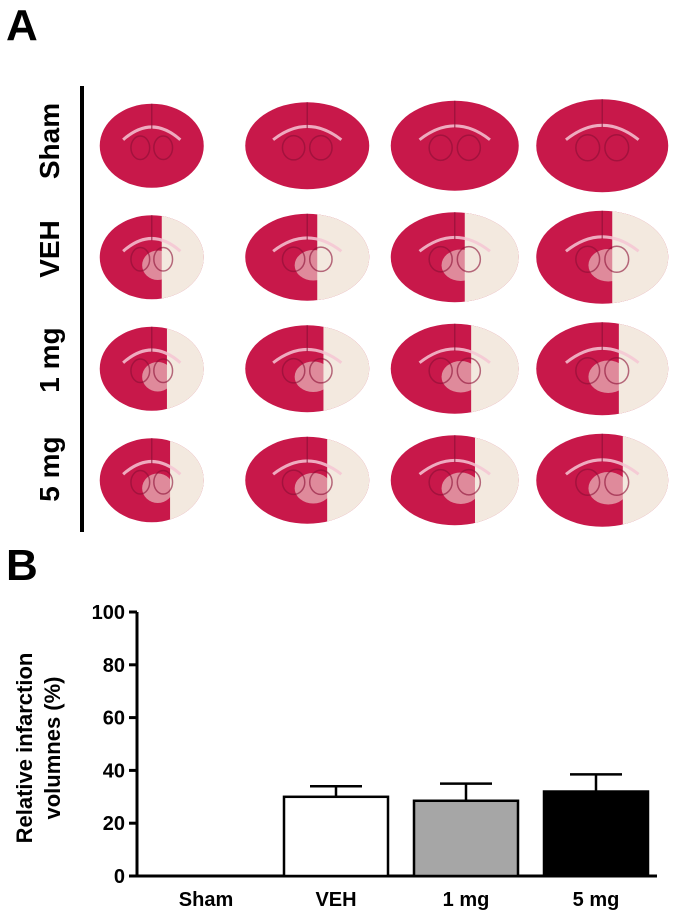 The height and width of the screenshot is (911, 685). What do you see at coordinates (108, 613) in the screenshot?
I see `y-tick-label: 100` at bounding box center [108, 613].